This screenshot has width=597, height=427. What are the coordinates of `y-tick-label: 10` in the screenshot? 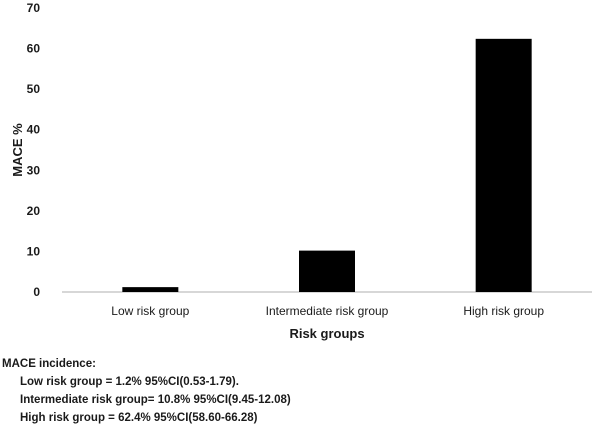 It's located at (34, 251).